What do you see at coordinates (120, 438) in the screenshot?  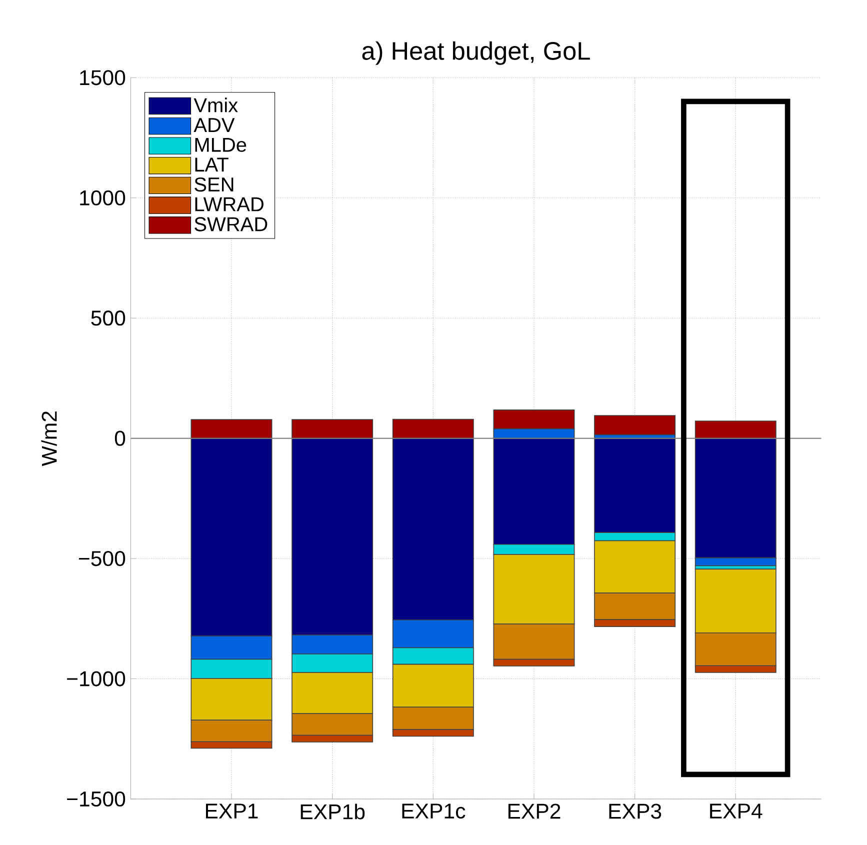 I see `y-tick-label: 0` at bounding box center [120, 438].